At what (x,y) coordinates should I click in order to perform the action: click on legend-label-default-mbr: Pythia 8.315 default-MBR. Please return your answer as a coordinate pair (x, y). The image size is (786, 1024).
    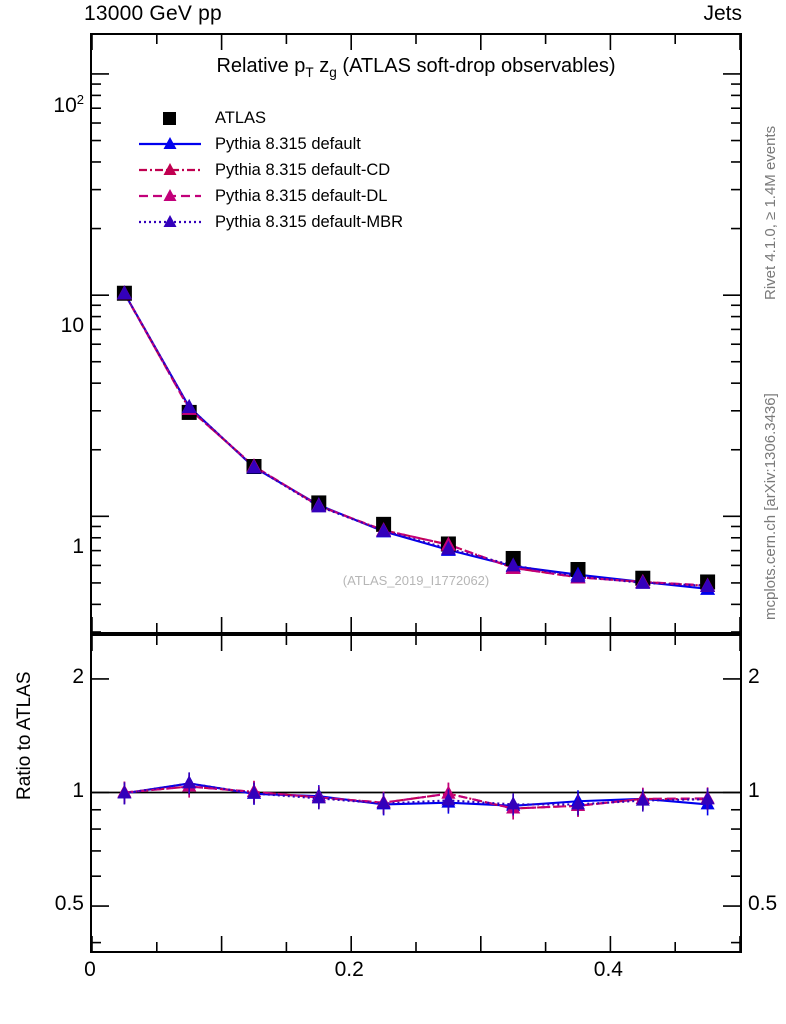
    Looking at the image, I should click on (309, 222).